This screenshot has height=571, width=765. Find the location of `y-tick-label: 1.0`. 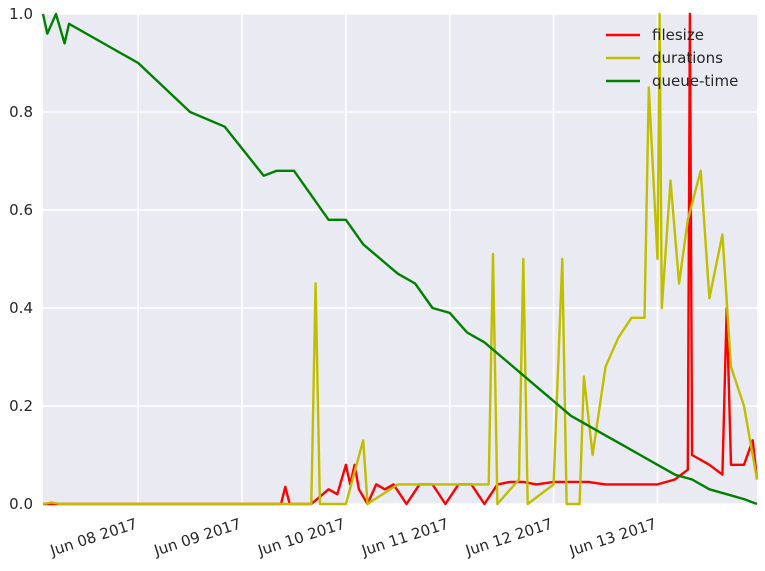

y-tick-label: 1.0 is located at coordinates (21, 14).